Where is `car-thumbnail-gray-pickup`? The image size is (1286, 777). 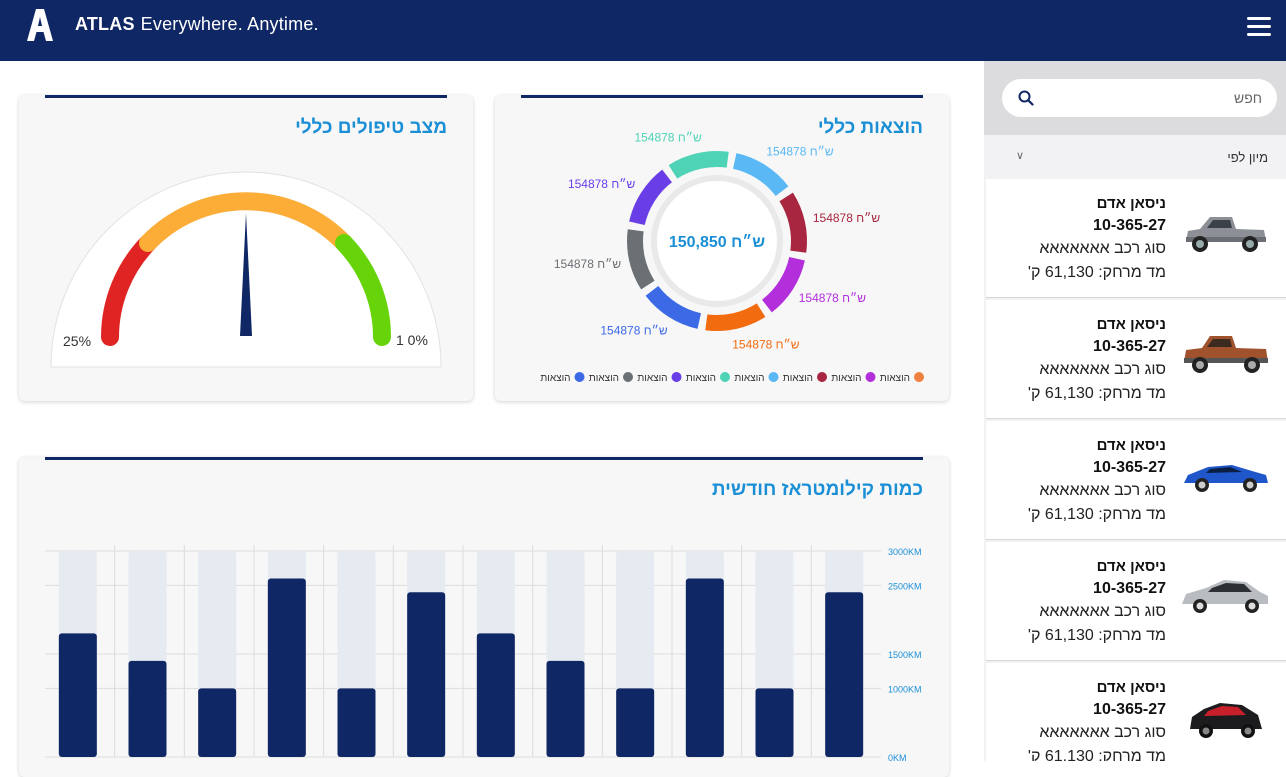
car-thumbnail-gray-pickup is located at coordinates (1226, 234).